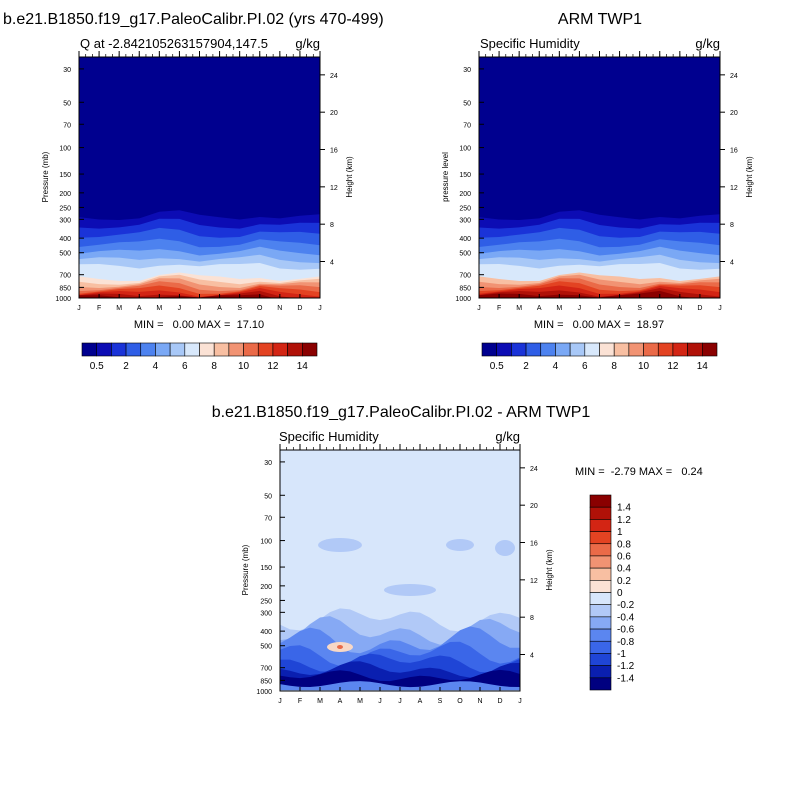  I want to click on height-tick-label: 12, so click(534, 581).